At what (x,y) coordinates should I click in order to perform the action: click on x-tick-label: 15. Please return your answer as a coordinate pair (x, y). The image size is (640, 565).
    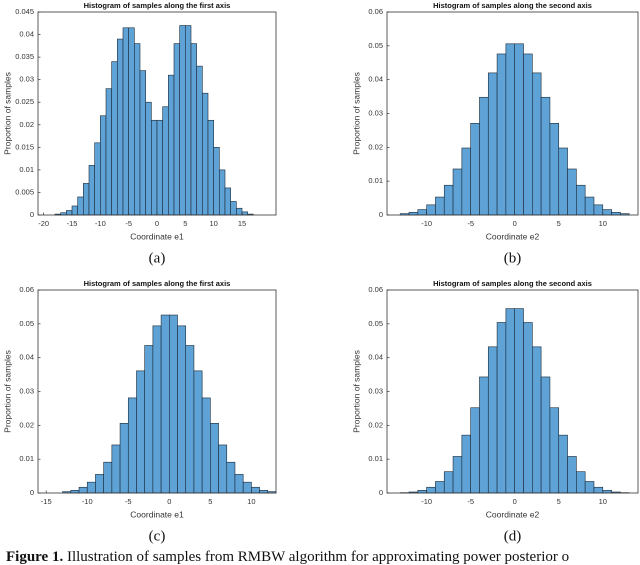
    Looking at the image, I should click on (242, 223).